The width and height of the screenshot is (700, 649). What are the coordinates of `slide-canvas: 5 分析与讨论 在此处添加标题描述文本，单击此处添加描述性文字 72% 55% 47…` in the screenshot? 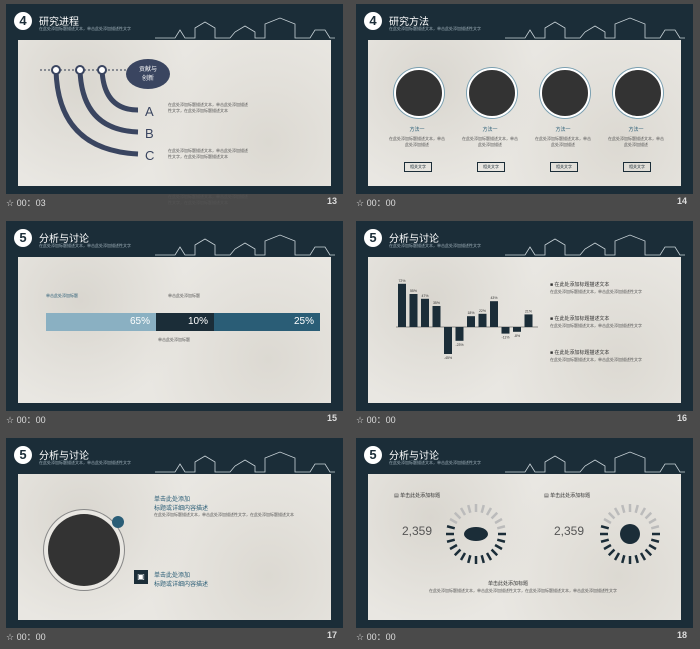 It's located at (524, 316).